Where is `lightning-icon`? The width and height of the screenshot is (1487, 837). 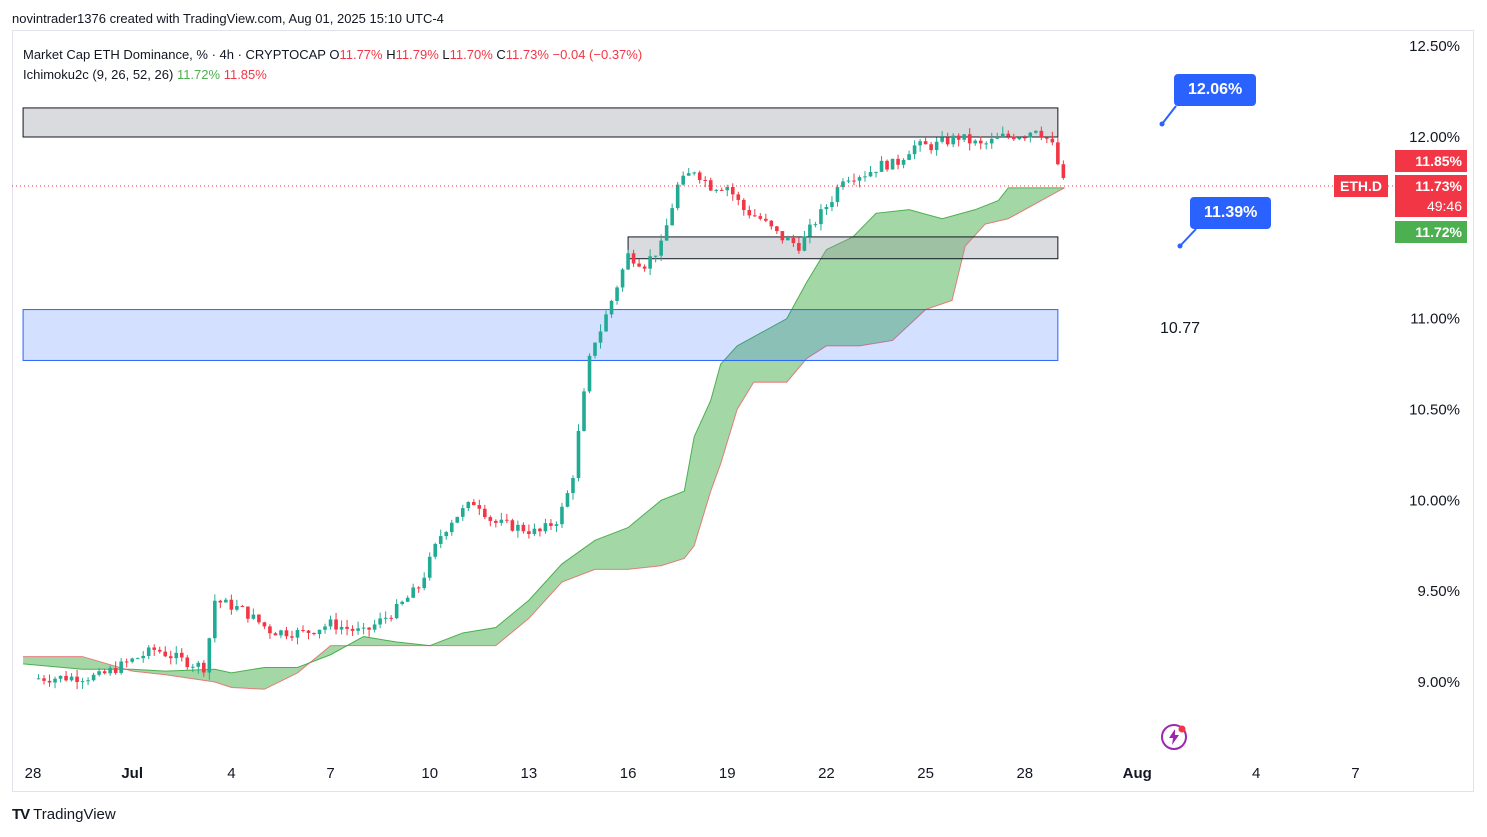
lightning-icon is located at coordinates (1174, 737).